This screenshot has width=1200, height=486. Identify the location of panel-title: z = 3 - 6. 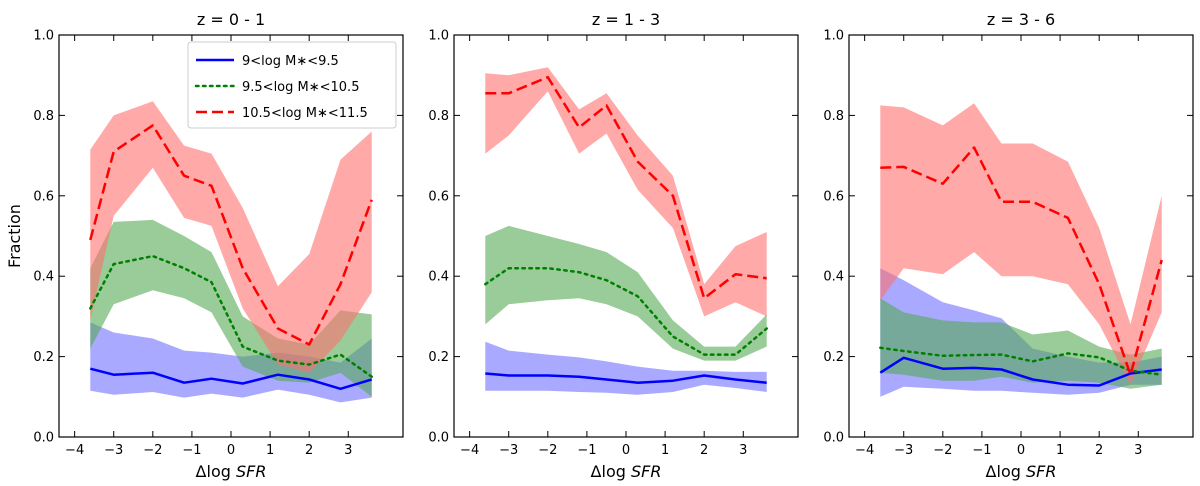
(1021, 19).